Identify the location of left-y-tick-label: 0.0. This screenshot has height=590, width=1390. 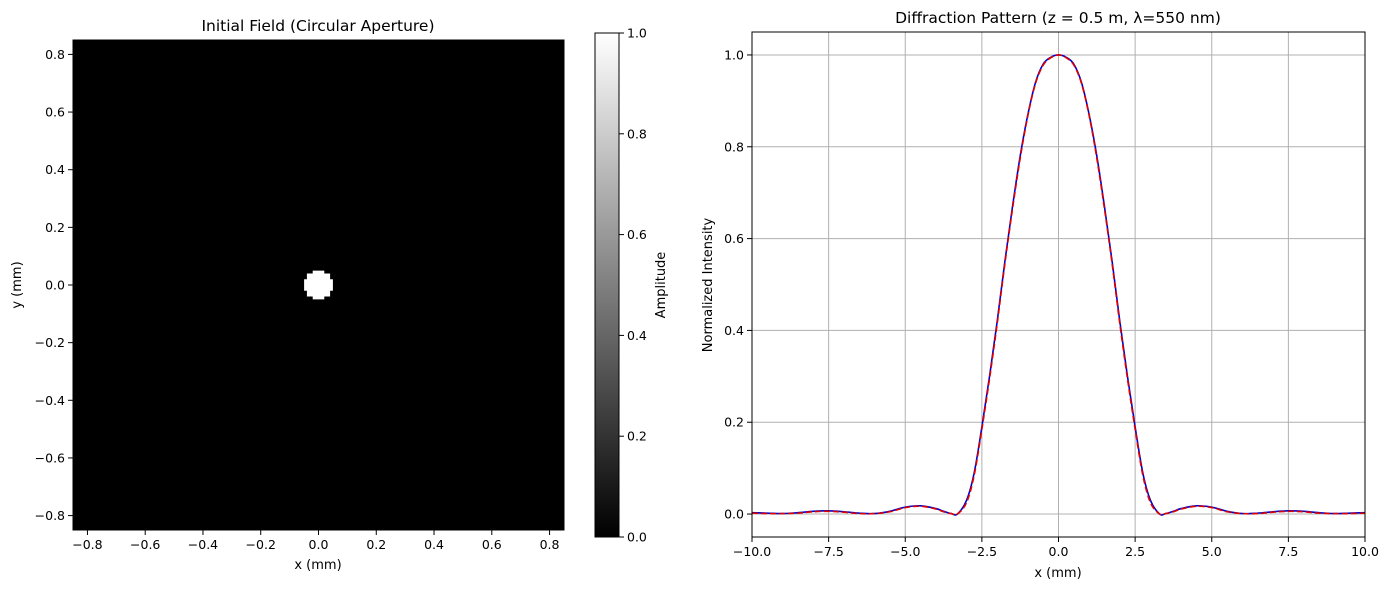
(55, 285).